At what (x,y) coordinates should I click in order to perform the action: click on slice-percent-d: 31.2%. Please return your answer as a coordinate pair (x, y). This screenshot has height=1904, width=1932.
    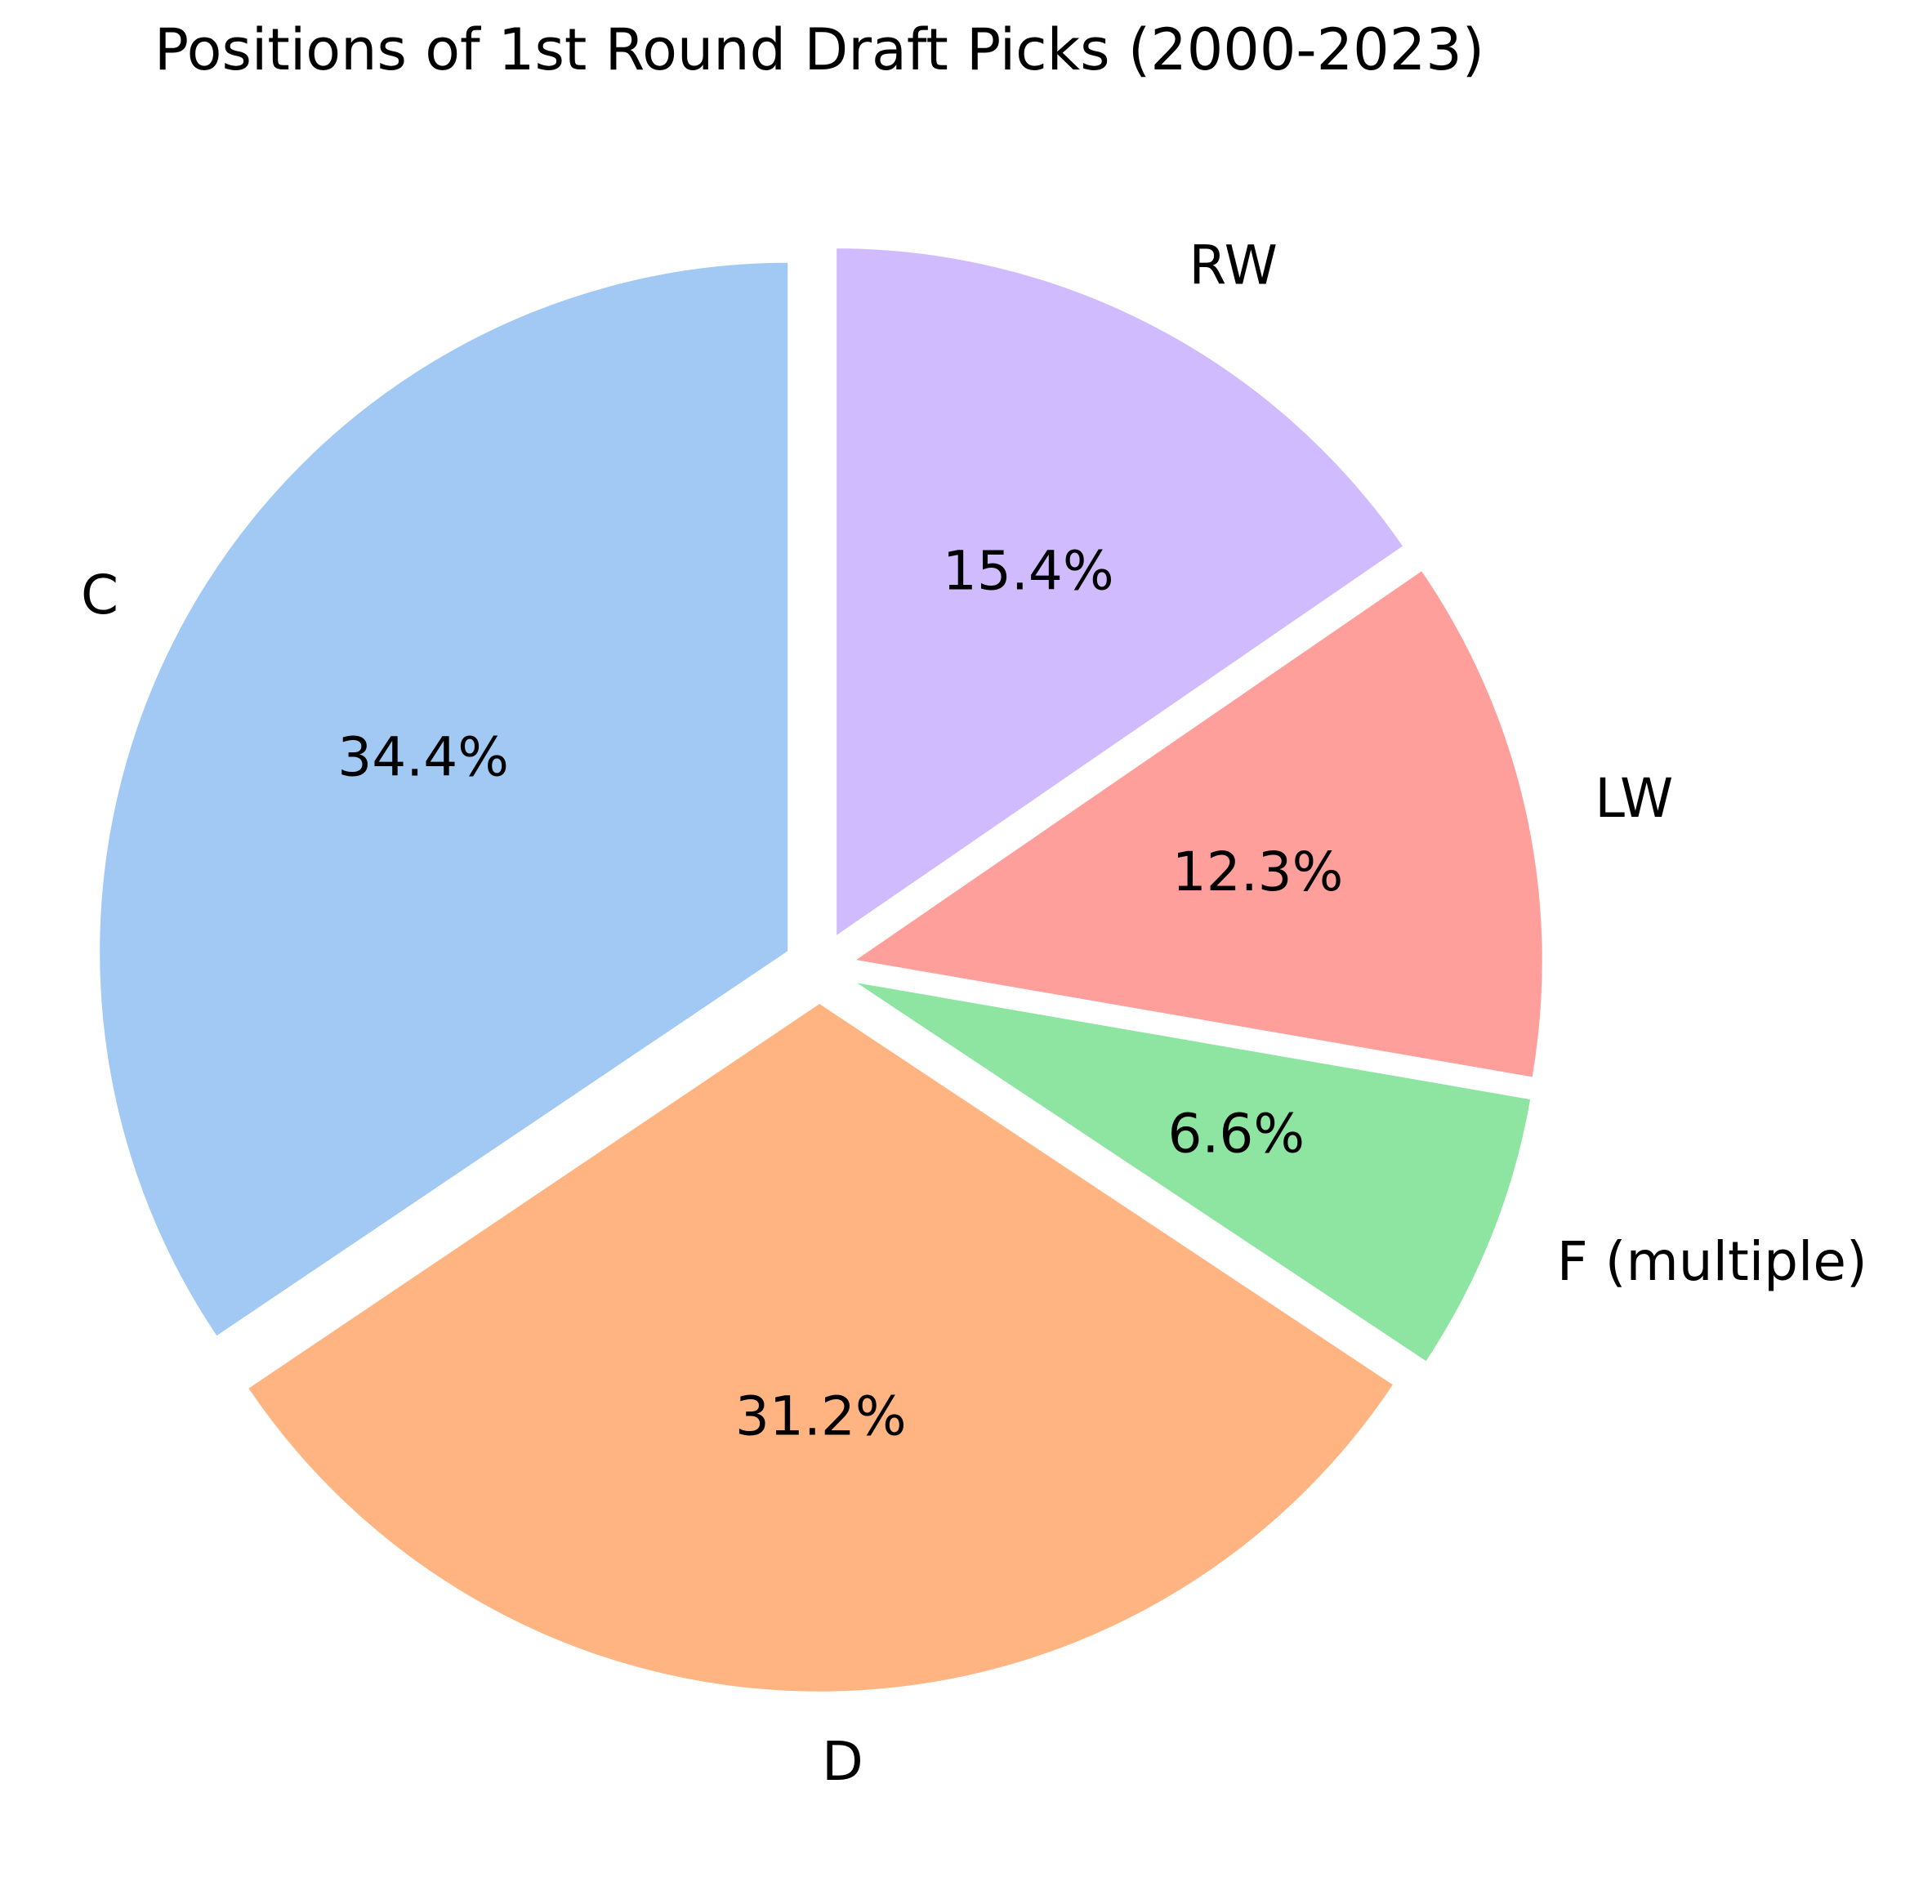
    Looking at the image, I should click on (821, 1417).